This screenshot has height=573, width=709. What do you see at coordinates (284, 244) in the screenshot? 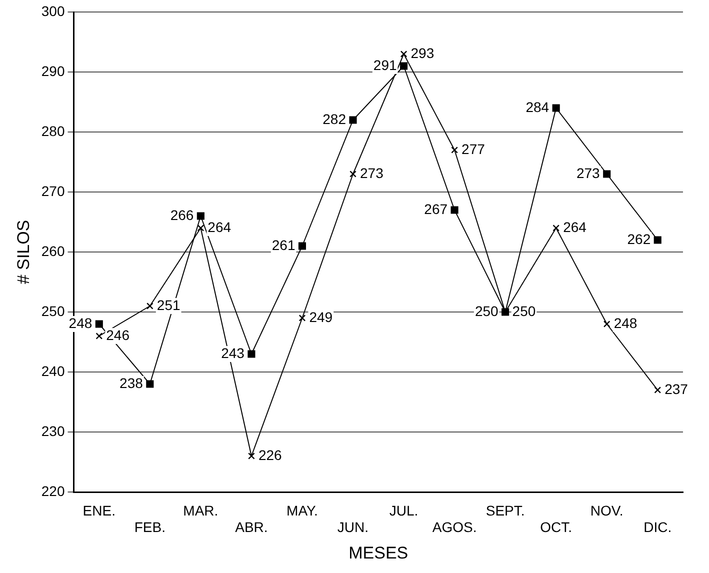
I see `data-label: 261` at bounding box center [284, 244].